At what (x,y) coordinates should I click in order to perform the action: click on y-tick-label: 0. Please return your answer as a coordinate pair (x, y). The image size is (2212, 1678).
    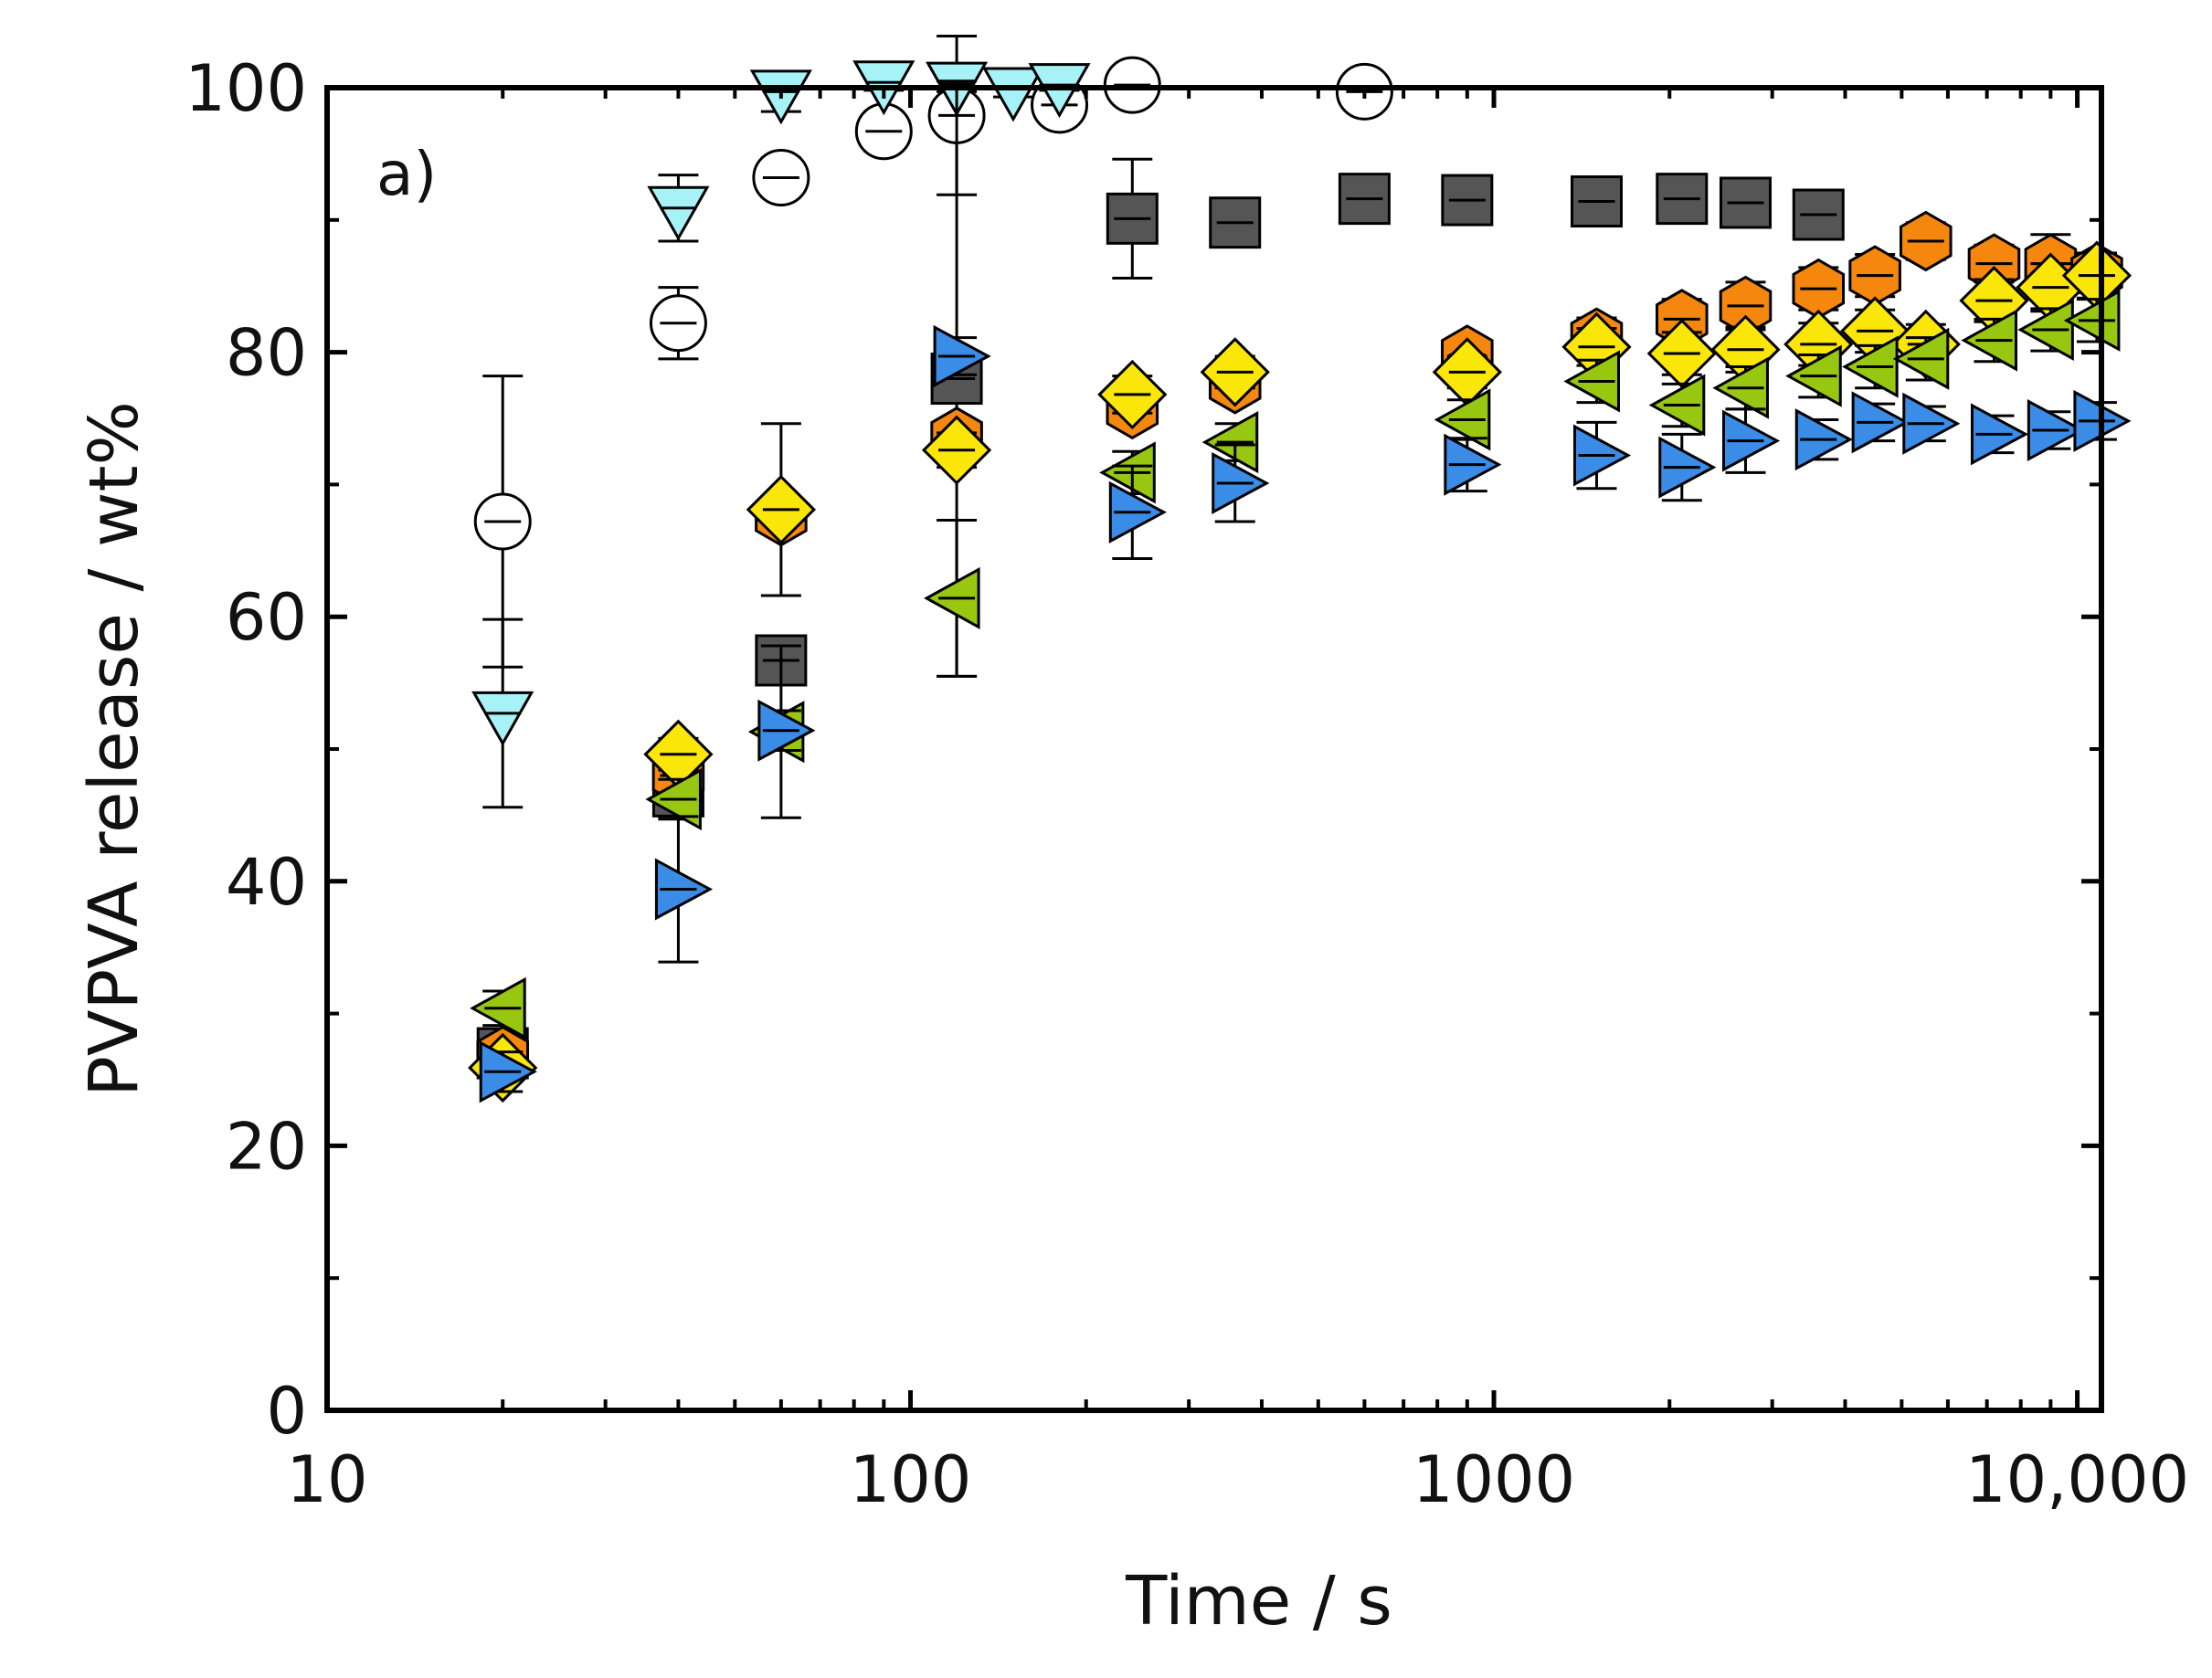
    Looking at the image, I should click on (286, 1412).